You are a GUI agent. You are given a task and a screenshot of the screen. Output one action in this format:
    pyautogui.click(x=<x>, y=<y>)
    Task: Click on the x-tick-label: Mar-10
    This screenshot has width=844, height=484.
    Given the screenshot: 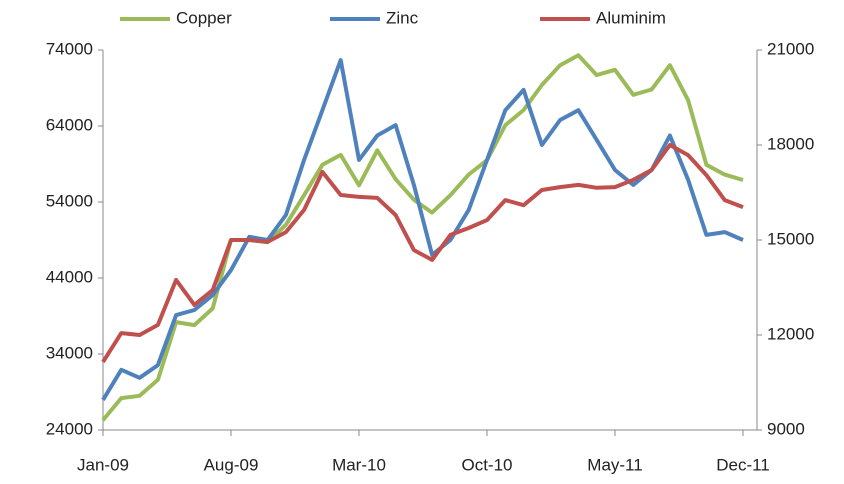 What is the action you would take?
    pyautogui.click(x=359, y=464)
    